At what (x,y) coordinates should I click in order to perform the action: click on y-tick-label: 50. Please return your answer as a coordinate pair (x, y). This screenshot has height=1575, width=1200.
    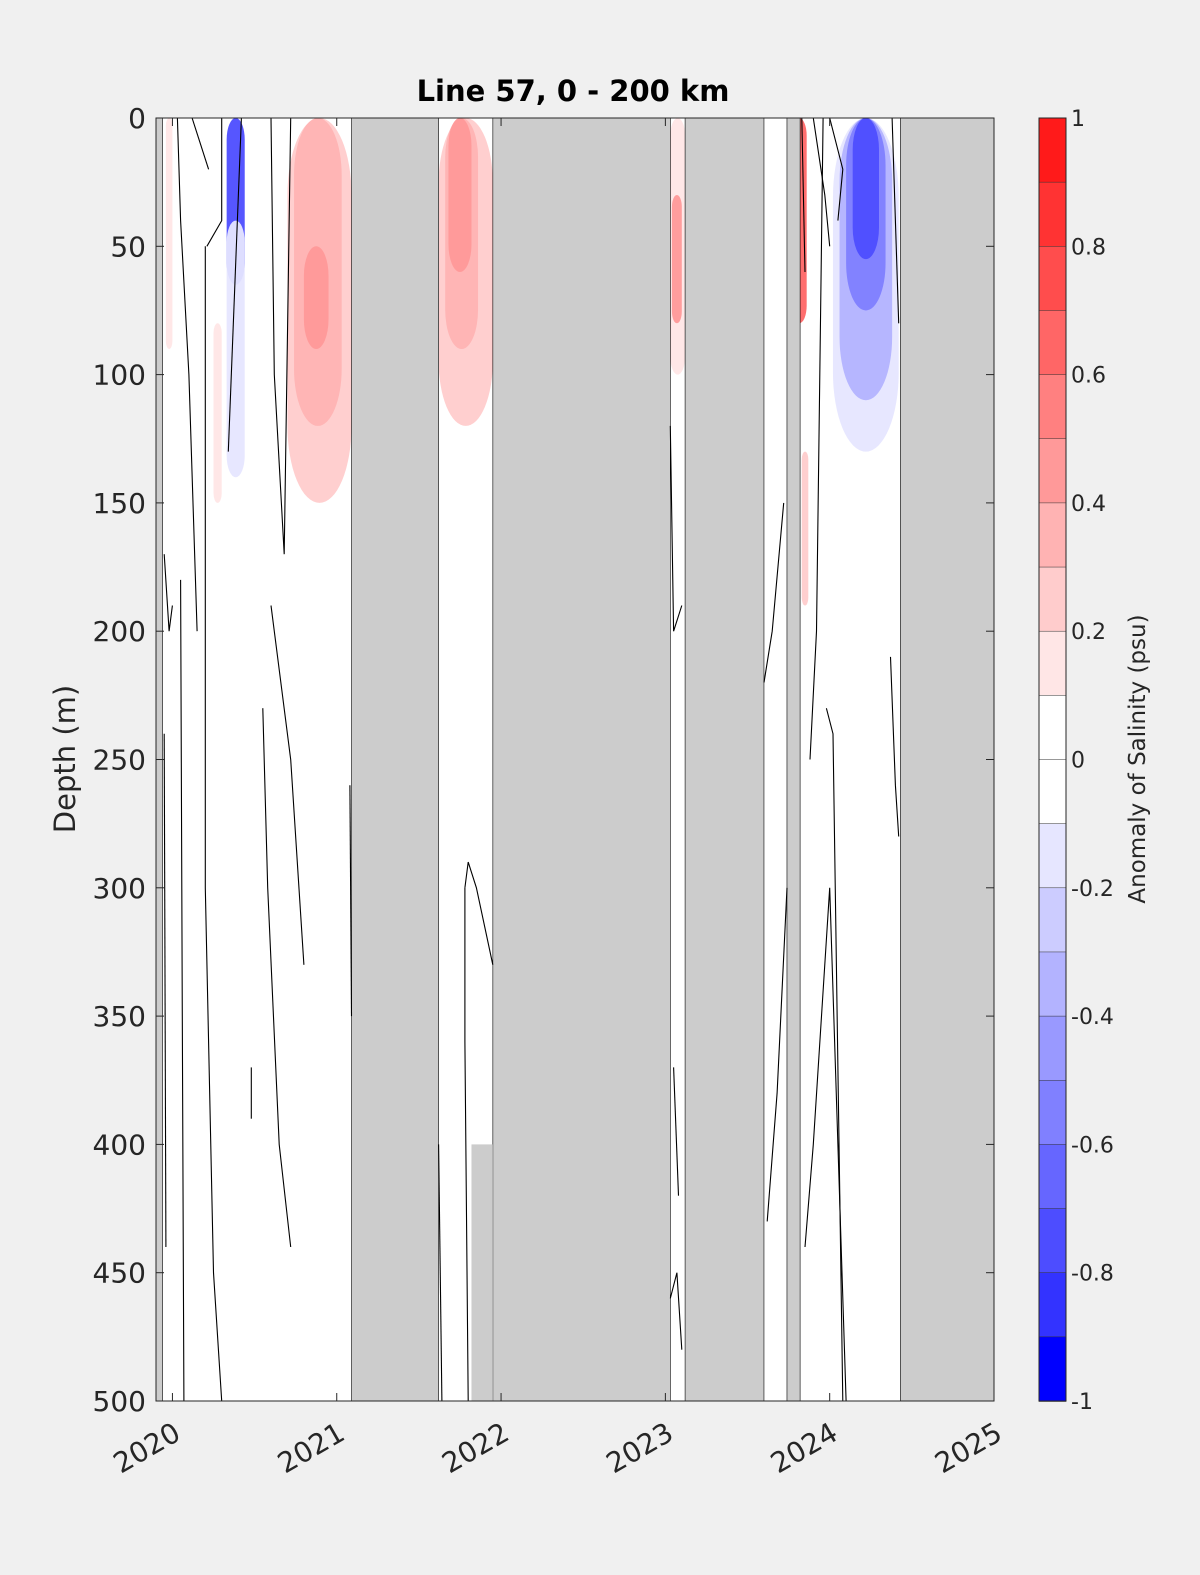
    Looking at the image, I should click on (128, 246).